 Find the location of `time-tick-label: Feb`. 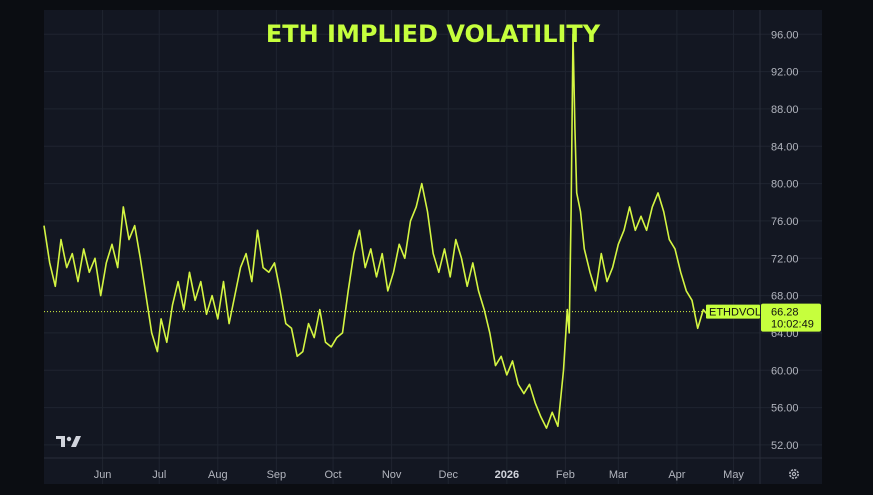

time-tick-label: Feb is located at coordinates (565, 475).